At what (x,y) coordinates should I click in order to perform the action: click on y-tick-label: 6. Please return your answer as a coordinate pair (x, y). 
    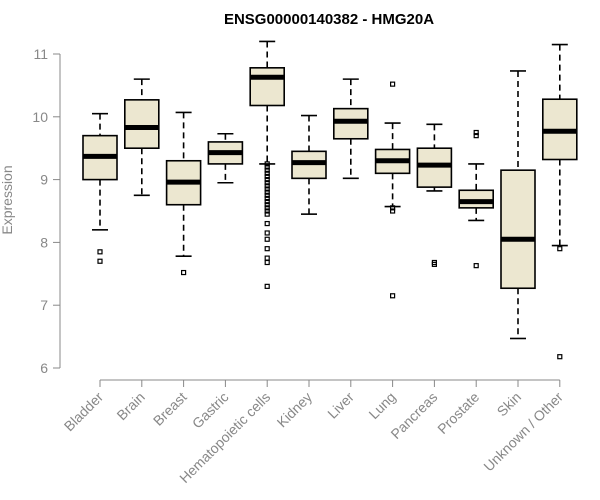
    Looking at the image, I should click on (44, 368).